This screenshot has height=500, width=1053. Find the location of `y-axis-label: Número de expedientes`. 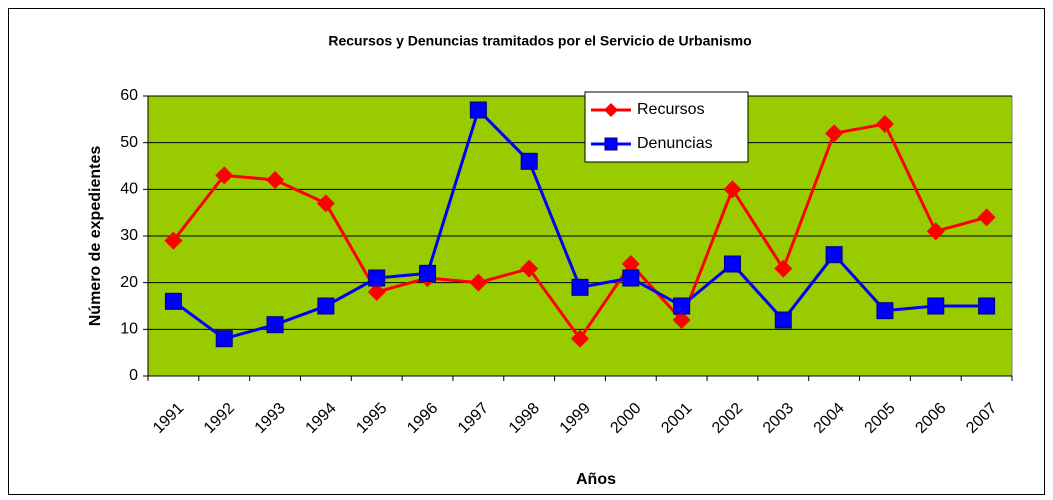

y-axis-label: Número de expedientes is located at coordinates (95, 236).